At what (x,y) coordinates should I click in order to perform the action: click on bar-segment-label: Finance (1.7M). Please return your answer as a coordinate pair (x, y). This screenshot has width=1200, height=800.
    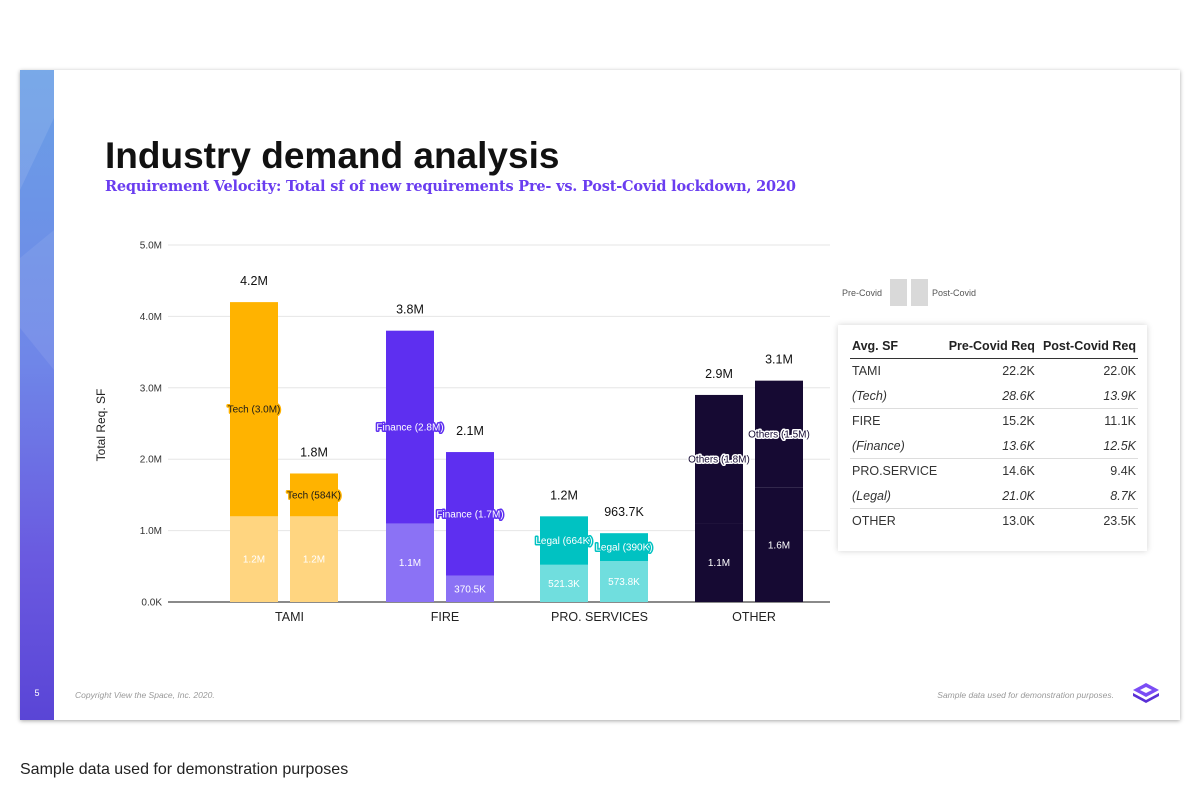
    Looking at the image, I should click on (469, 514).